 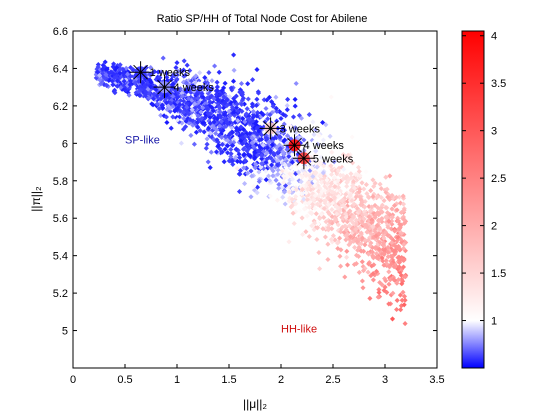 What do you see at coordinates (494, 37) in the screenshot?
I see `colorbar-tick-label: 4` at bounding box center [494, 37].